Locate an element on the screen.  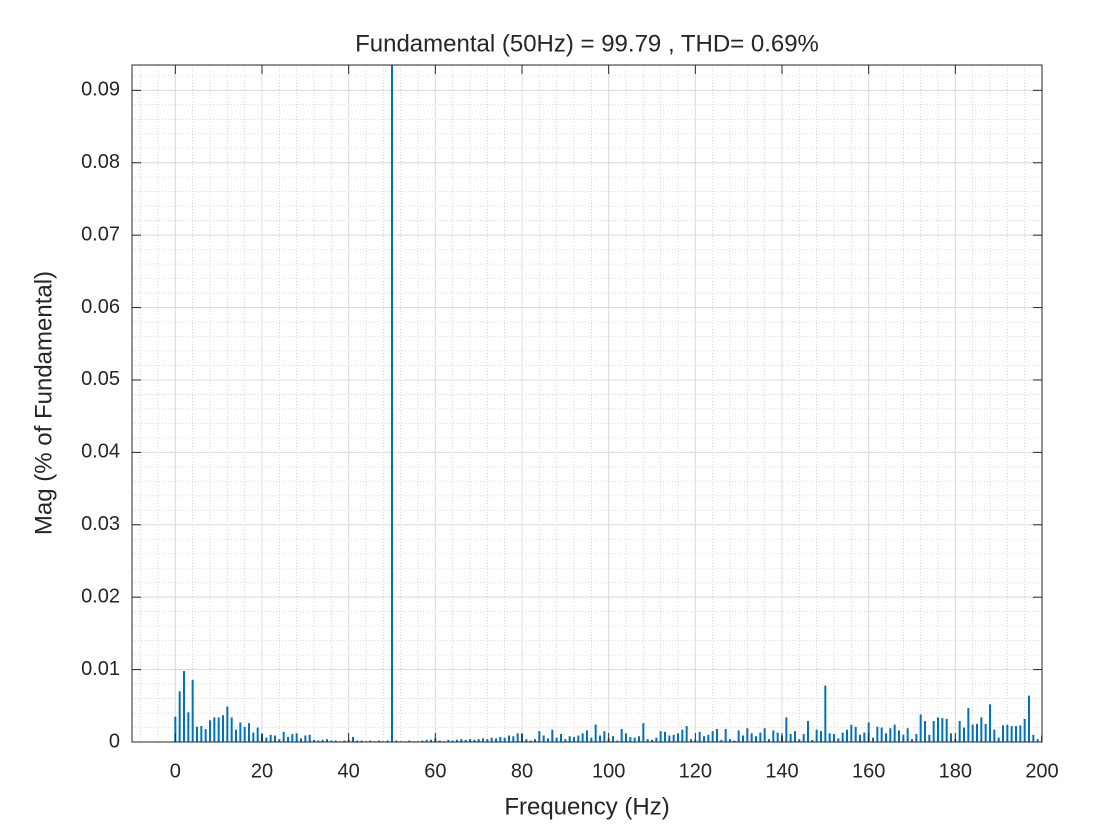
y-tick-label: 0.09 is located at coordinates (100, 90).